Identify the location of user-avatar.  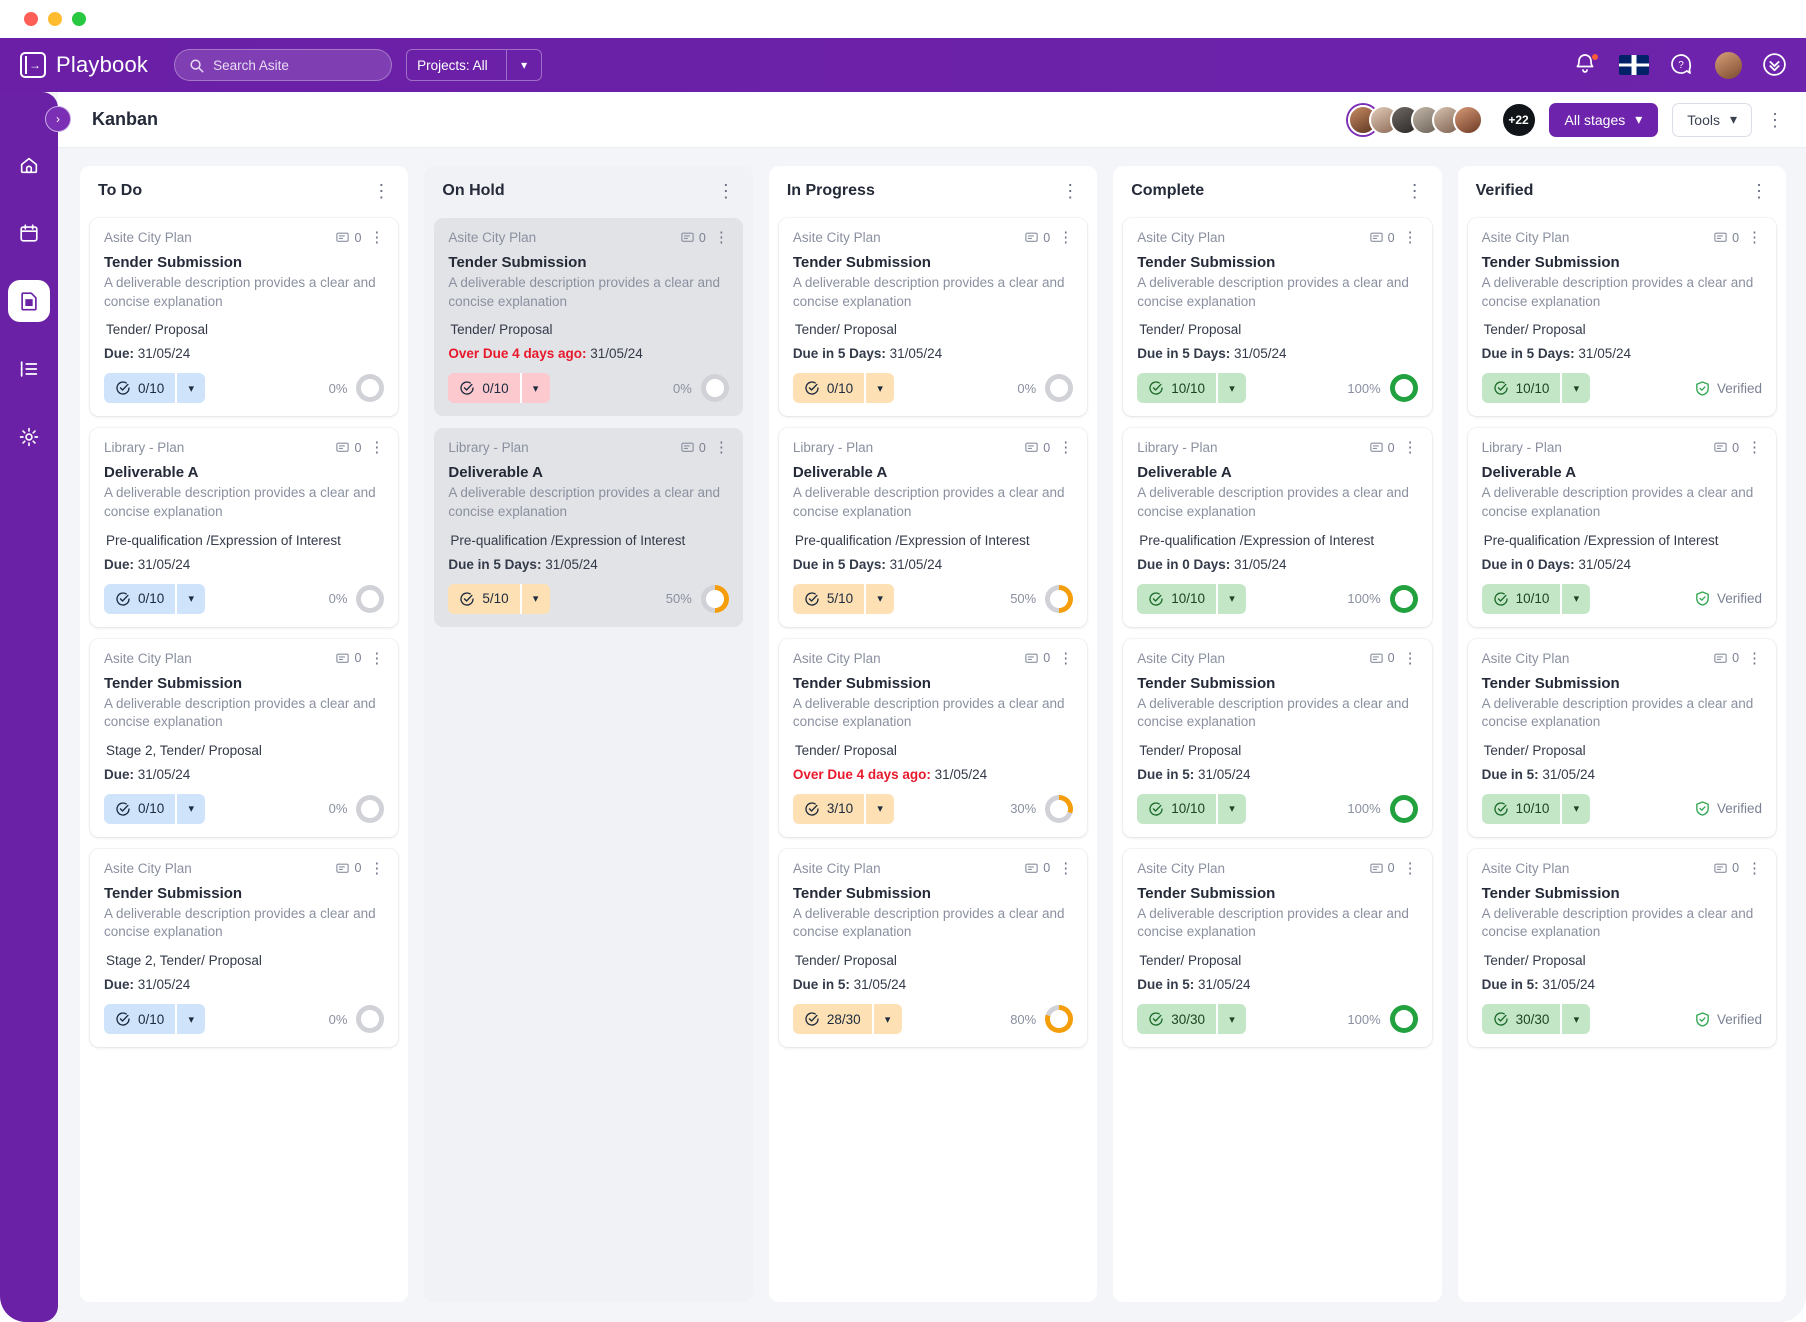
(1728, 65).